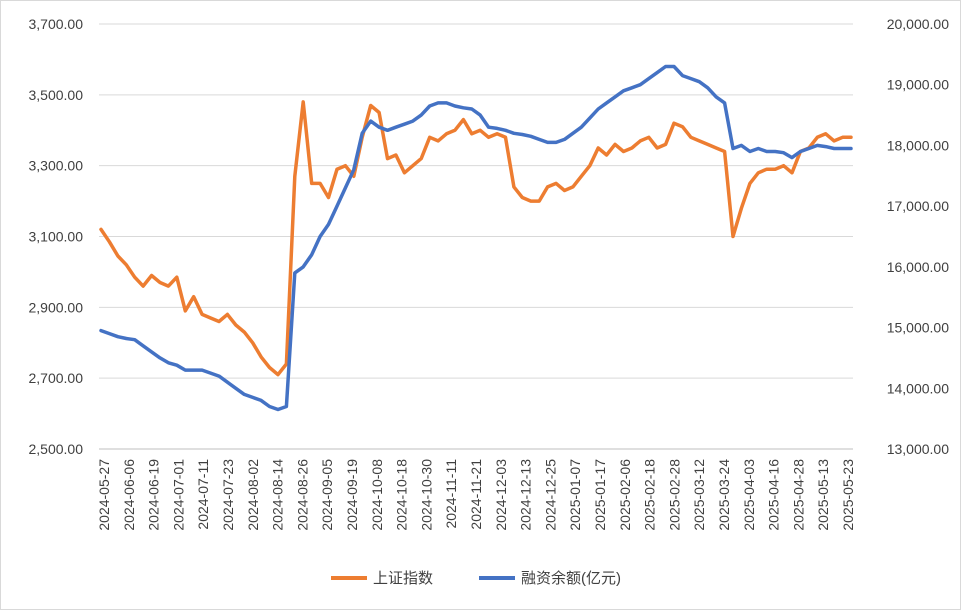  I want to click on x-tick-label: 2025-01-07, so click(575, 495).